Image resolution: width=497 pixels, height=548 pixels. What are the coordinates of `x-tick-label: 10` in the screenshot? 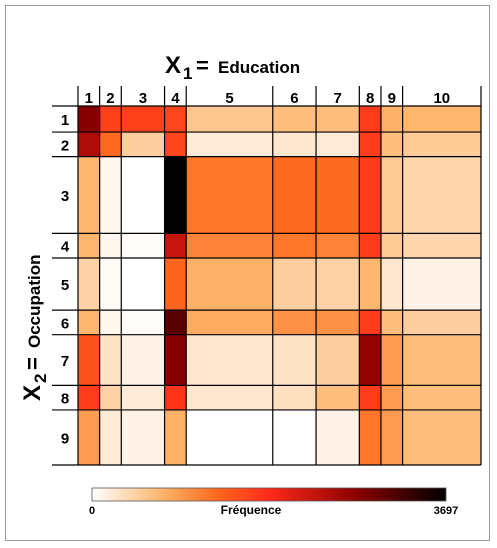 It's located at (441, 98).